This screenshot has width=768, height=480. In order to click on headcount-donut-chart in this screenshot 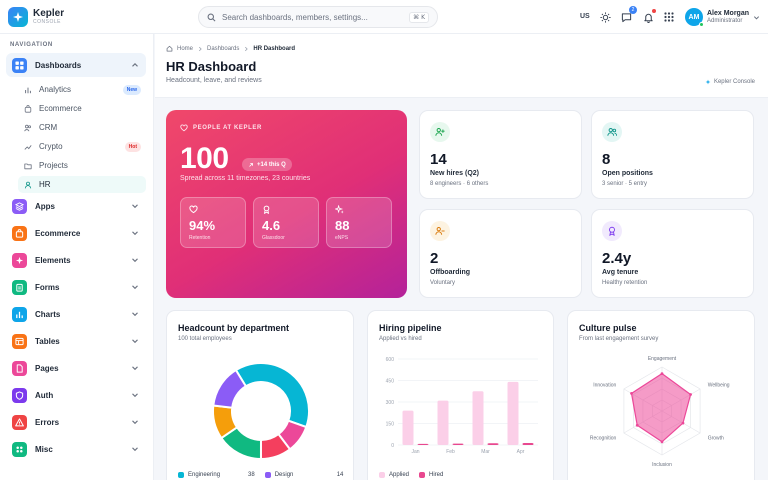, I will do `click(261, 411)`.